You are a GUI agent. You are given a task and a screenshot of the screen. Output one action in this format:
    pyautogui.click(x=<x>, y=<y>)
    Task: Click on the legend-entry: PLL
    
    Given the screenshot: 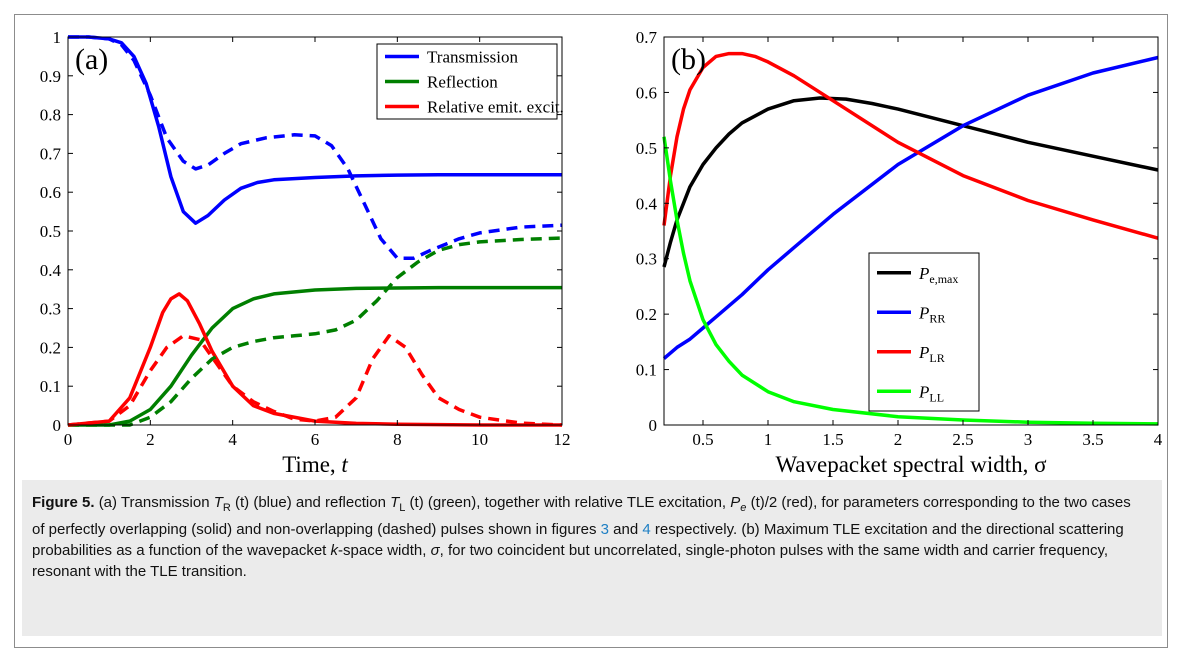 What is the action you would take?
    pyautogui.click(x=931, y=393)
    